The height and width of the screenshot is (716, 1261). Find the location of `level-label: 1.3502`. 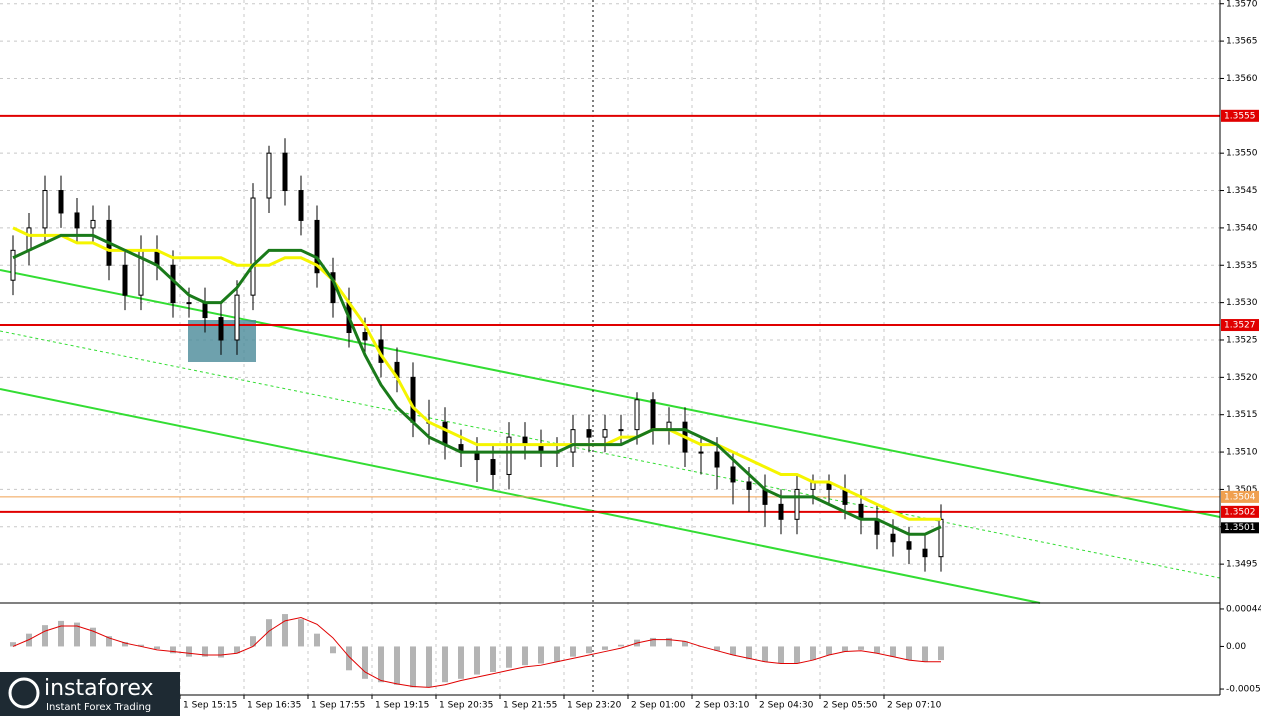

level-label: 1.3502 is located at coordinates (1240, 512).